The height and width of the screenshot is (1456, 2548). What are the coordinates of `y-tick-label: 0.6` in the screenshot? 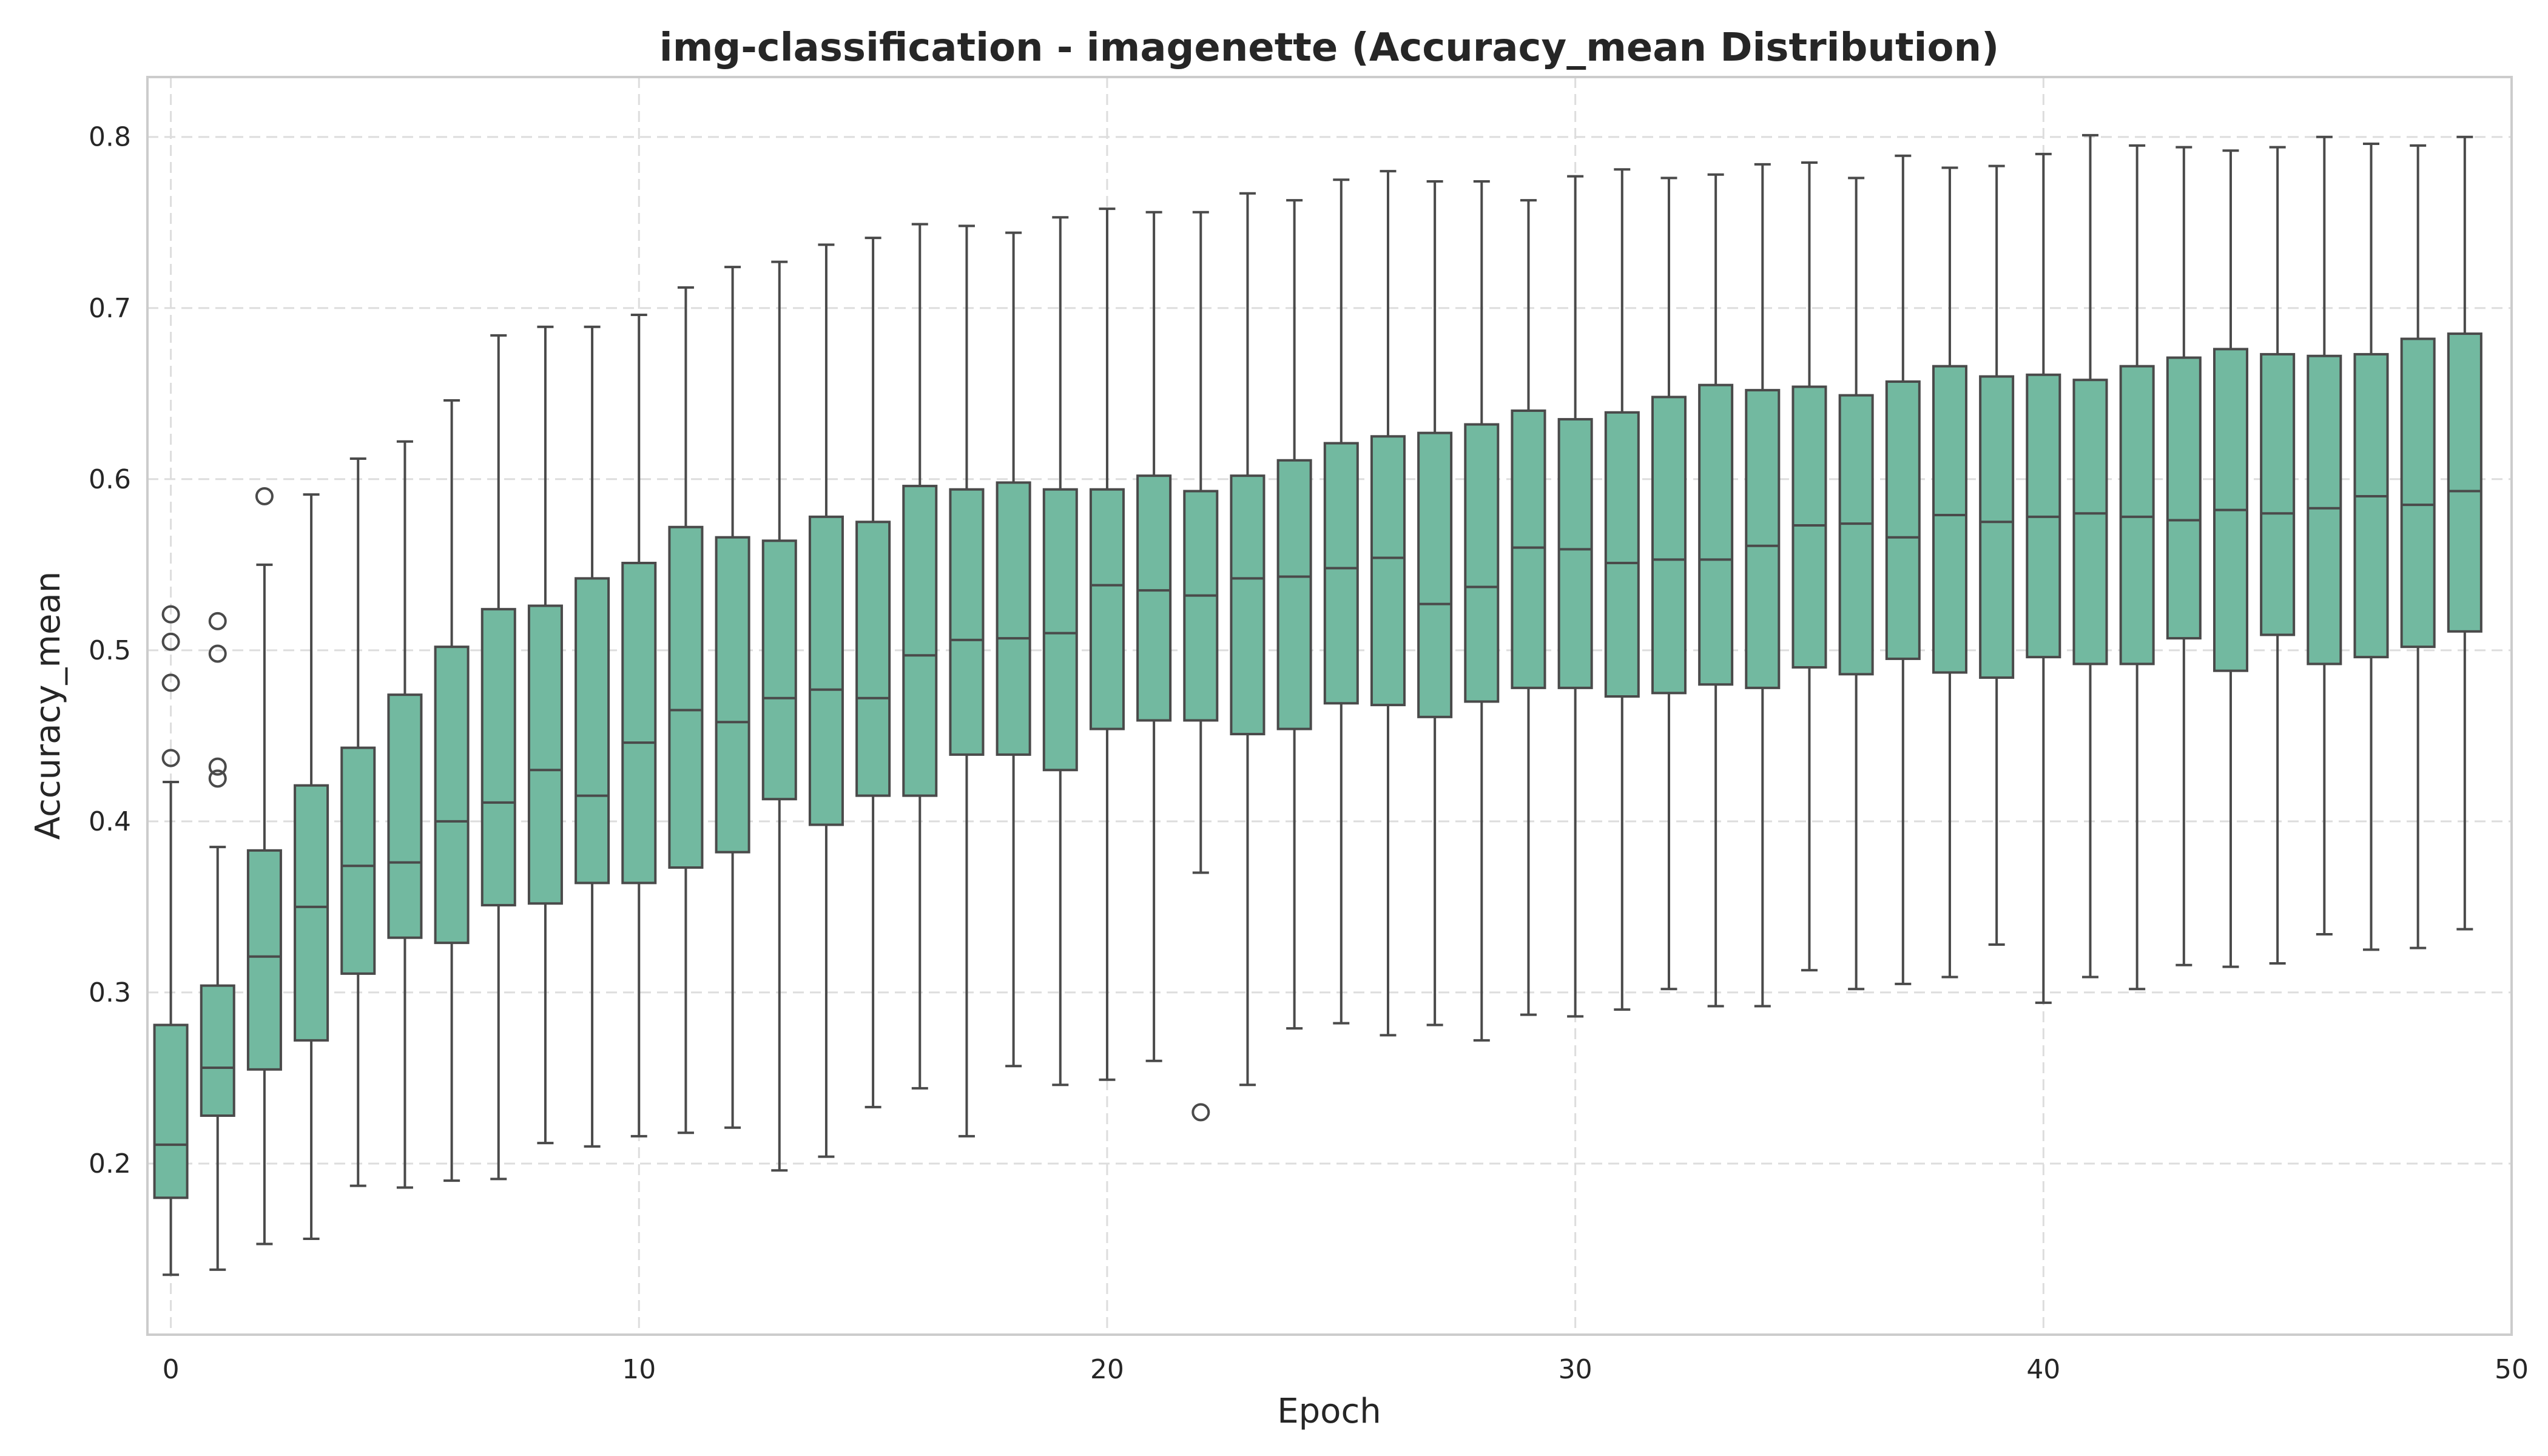 It's located at (110, 479).